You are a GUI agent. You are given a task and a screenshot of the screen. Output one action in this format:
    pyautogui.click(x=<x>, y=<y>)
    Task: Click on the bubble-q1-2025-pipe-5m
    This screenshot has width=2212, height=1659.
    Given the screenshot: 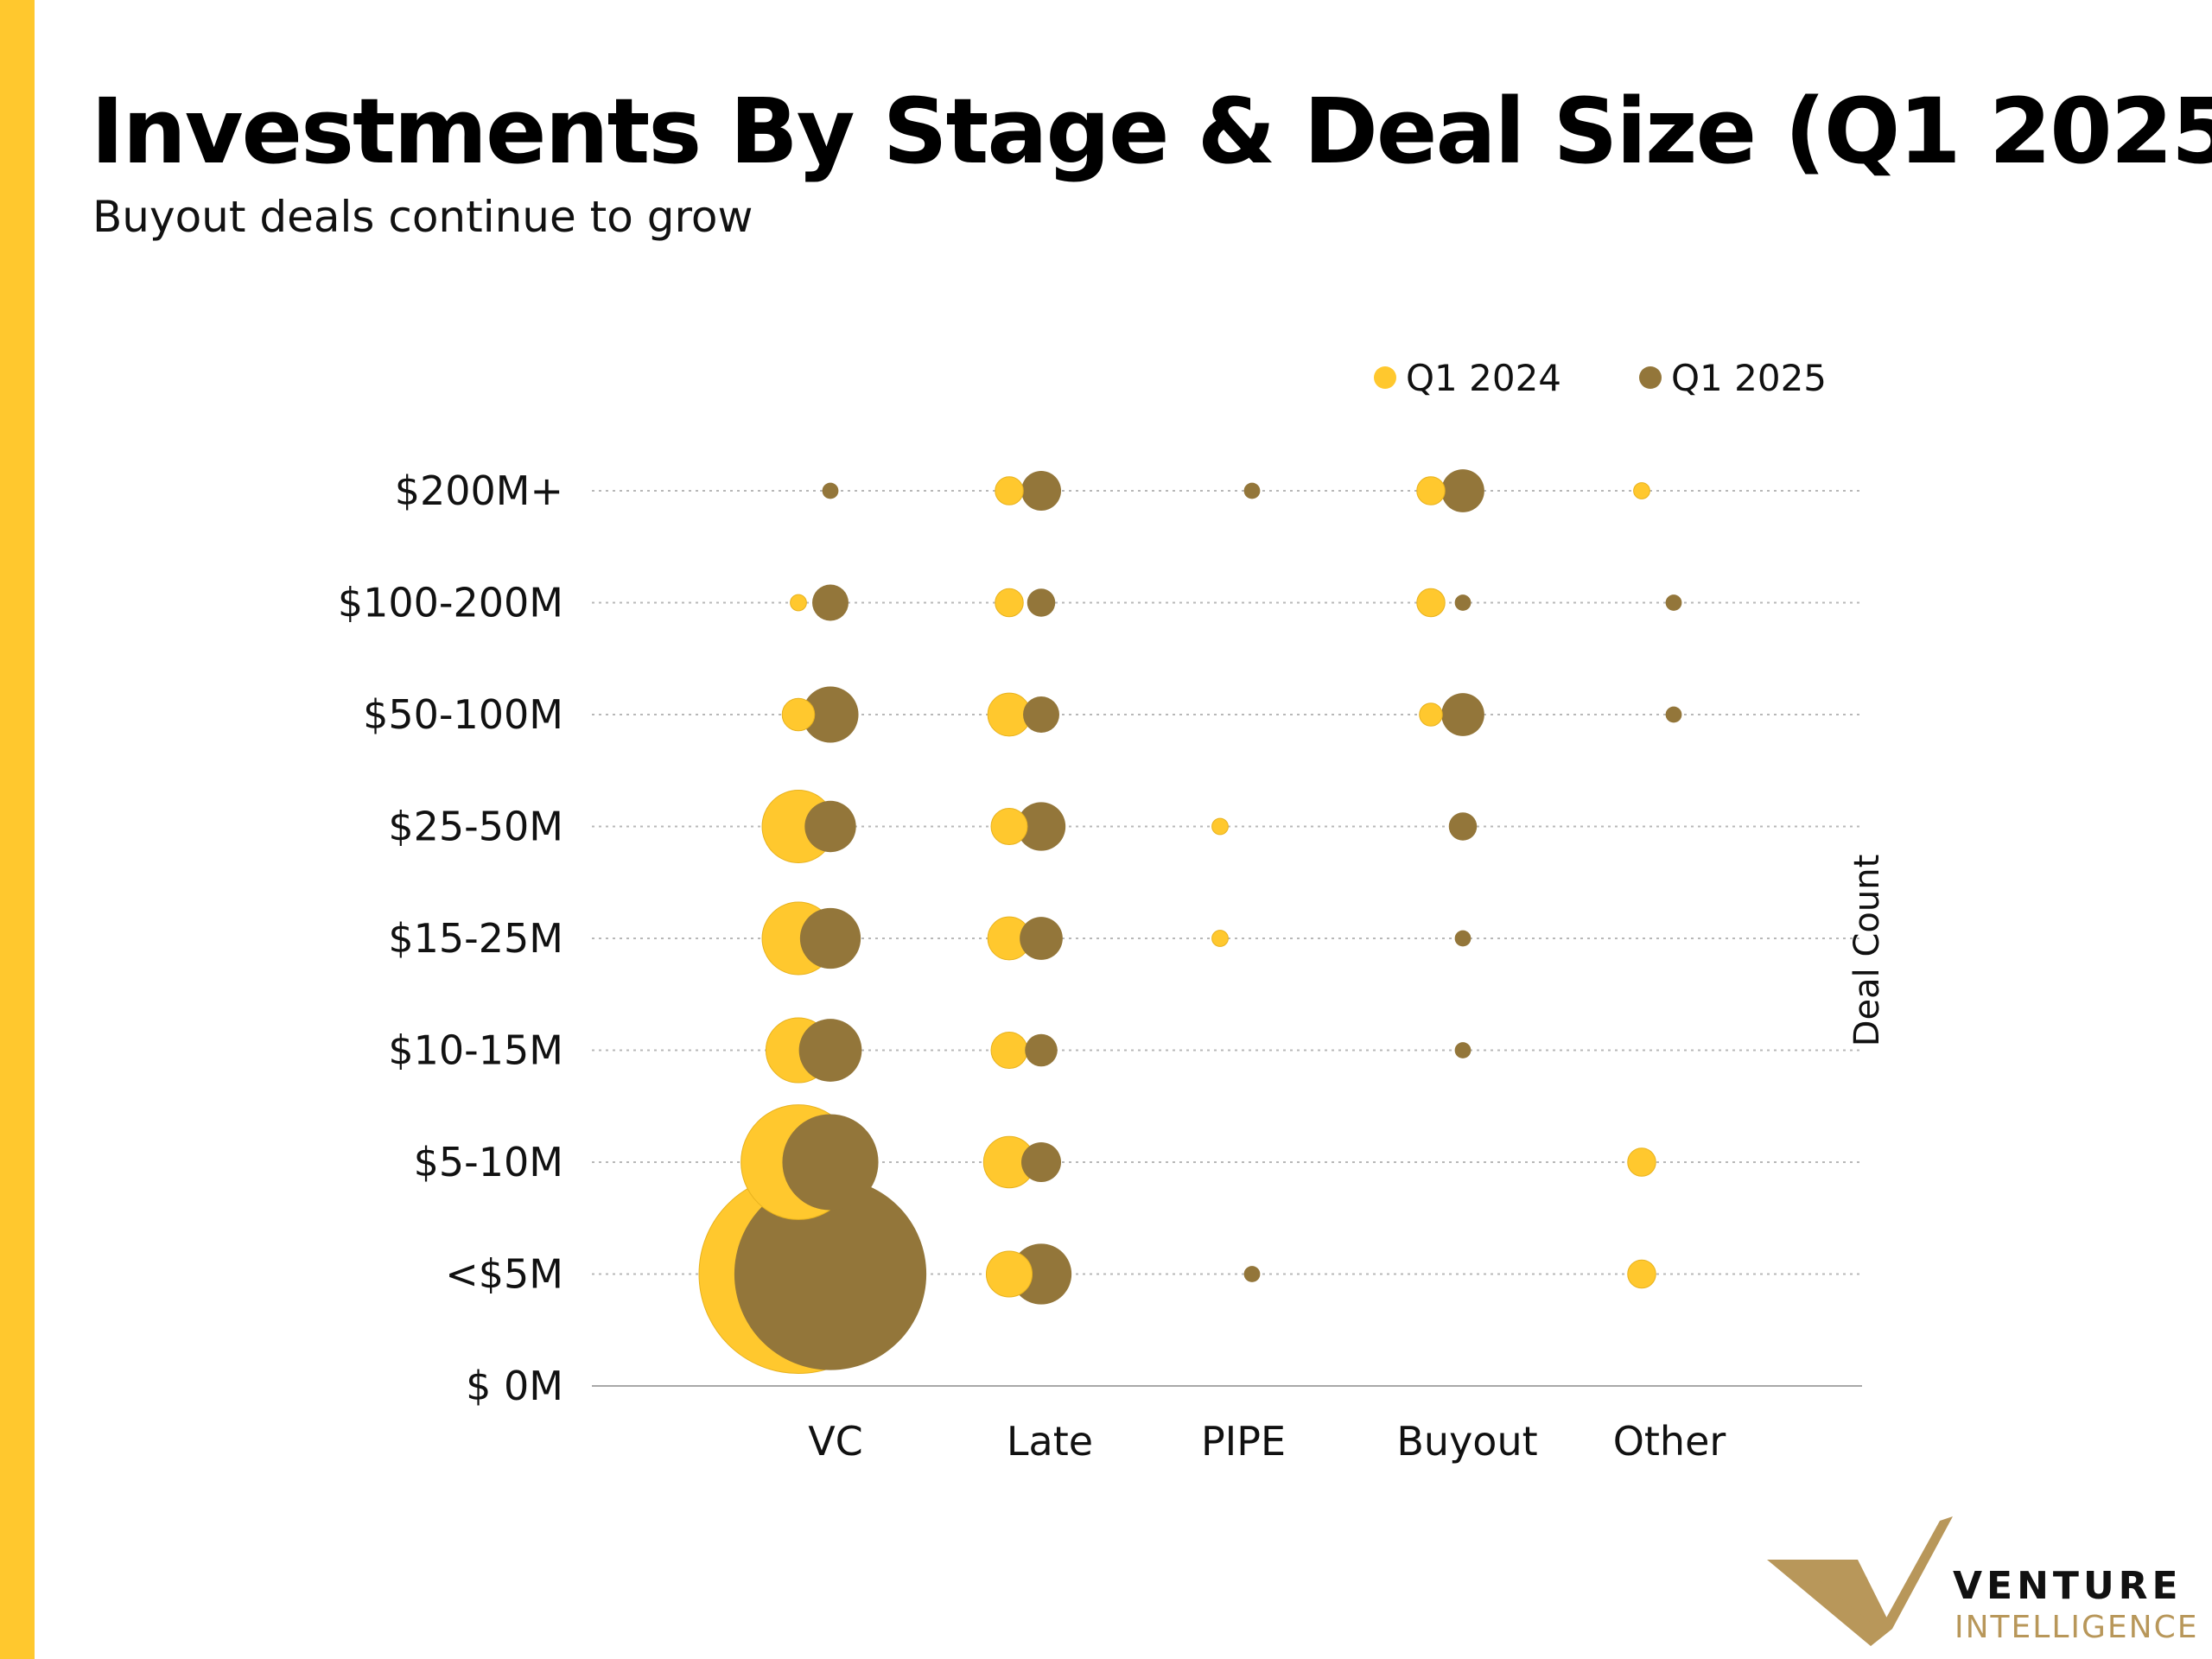 What is the action you would take?
    pyautogui.click(x=1252, y=1274)
    